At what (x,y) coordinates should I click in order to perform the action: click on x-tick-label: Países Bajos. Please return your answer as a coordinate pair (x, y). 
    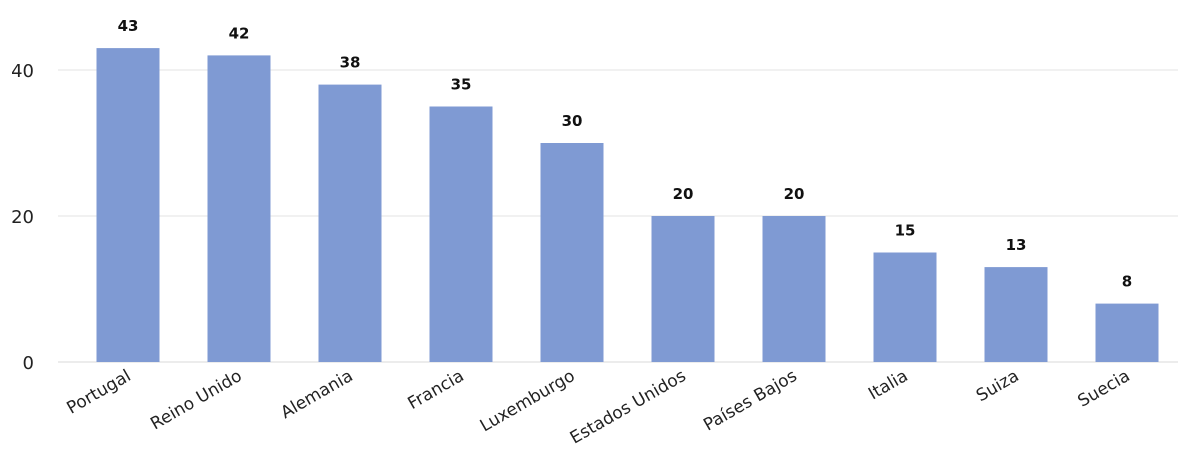
    Looking at the image, I should click on (750, 401).